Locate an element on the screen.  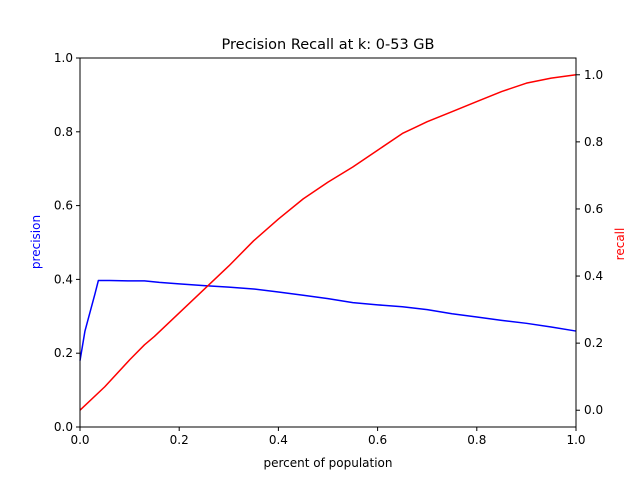
x-tick-label: 0.2 is located at coordinates (179, 440).